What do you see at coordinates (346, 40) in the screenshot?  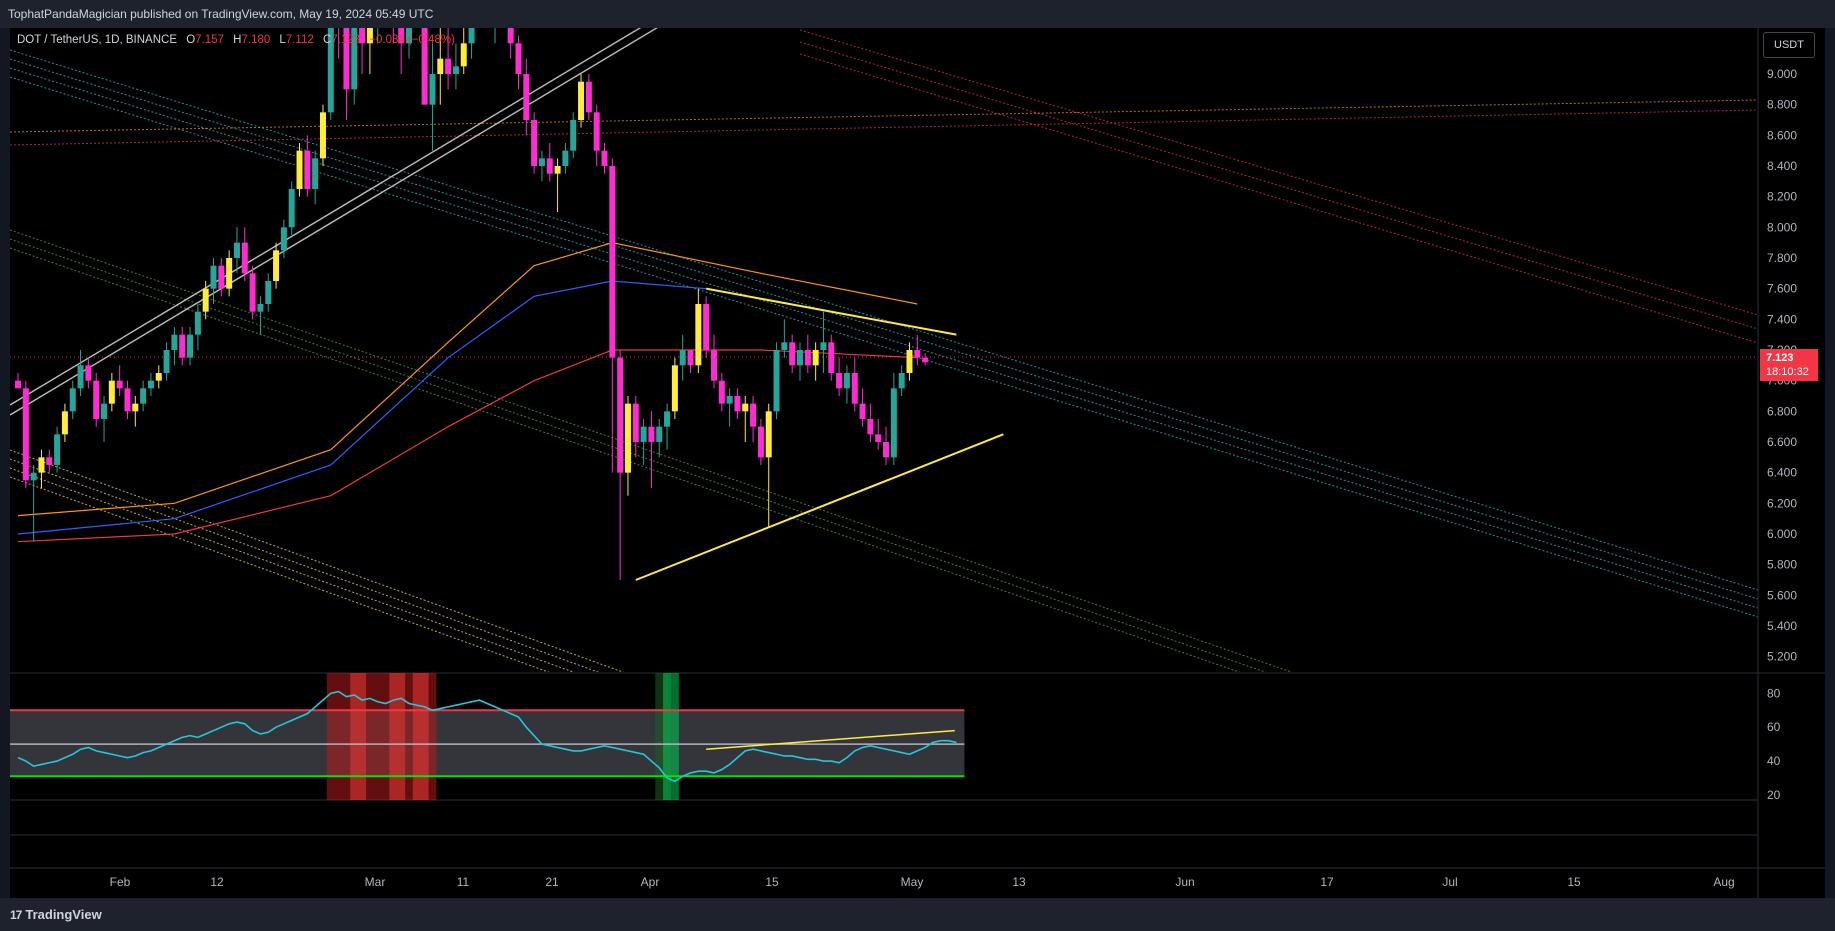 I see `close-value: 7.123` at bounding box center [346, 40].